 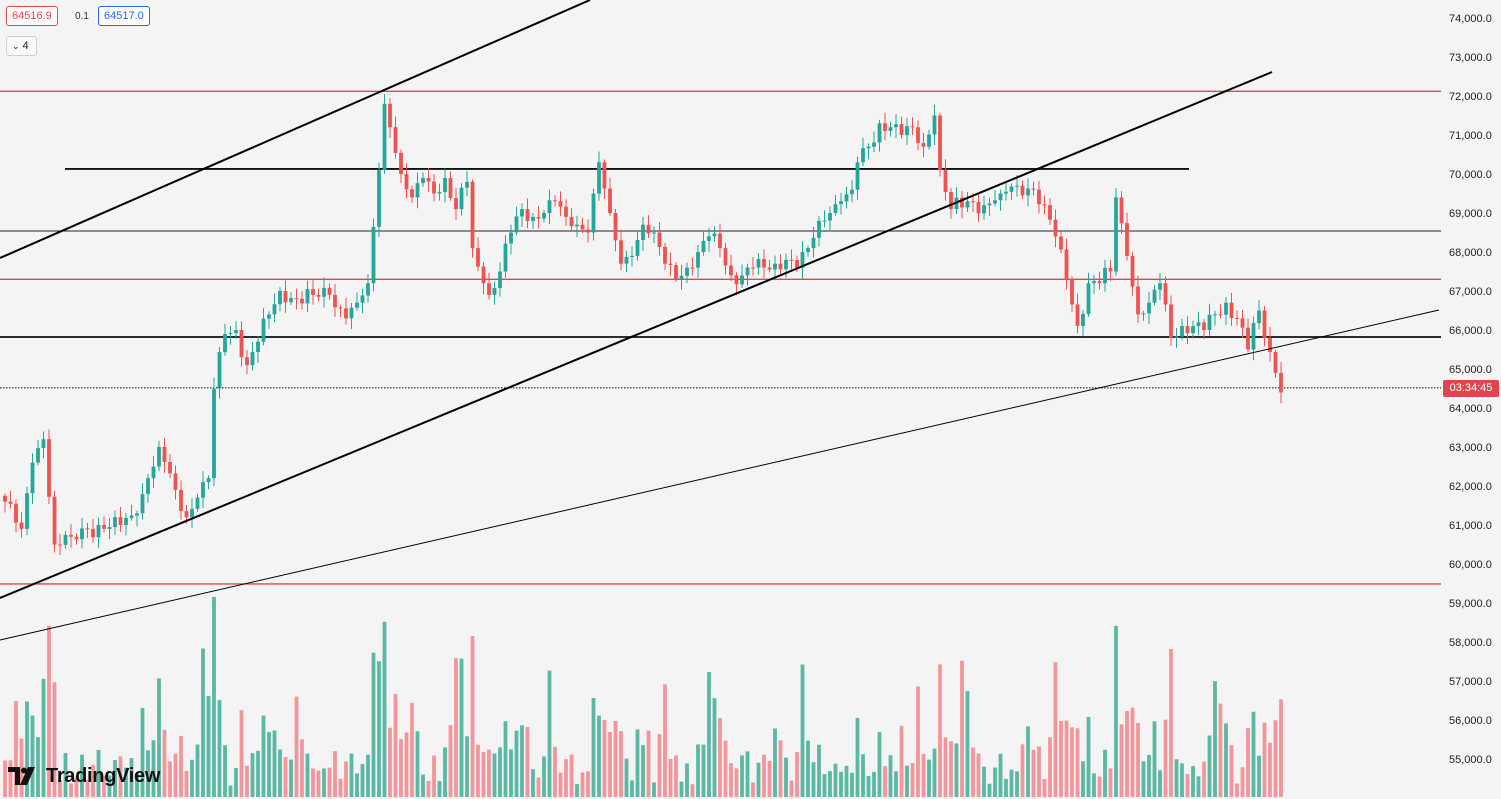 What do you see at coordinates (1470, 760) in the screenshot?
I see `price-tick-label: 55,000.0` at bounding box center [1470, 760].